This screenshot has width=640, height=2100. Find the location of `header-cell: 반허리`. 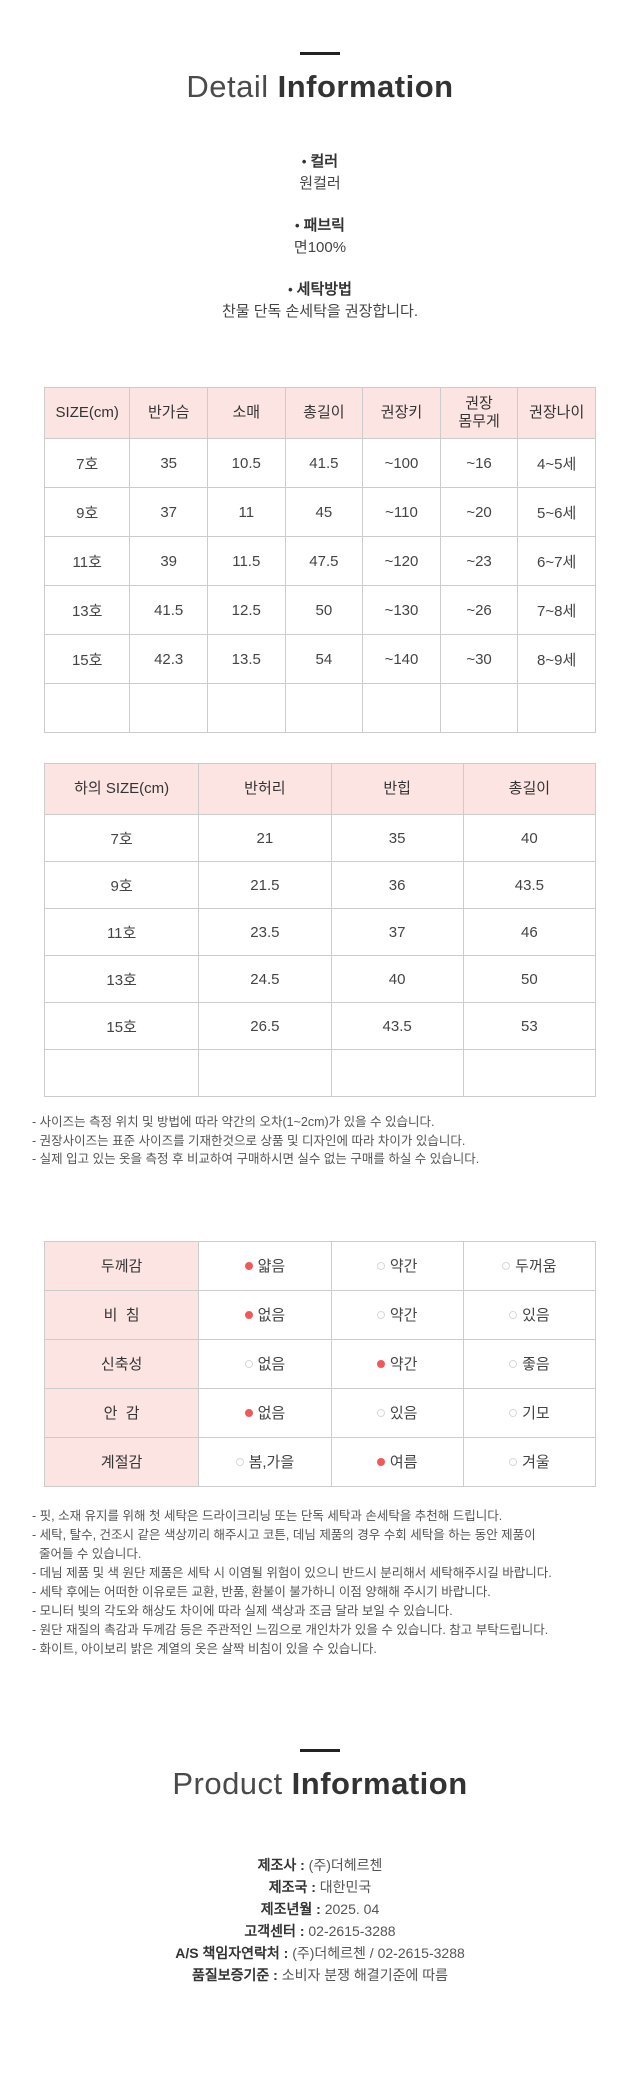

header-cell: 반허리 is located at coordinates (265, 789).